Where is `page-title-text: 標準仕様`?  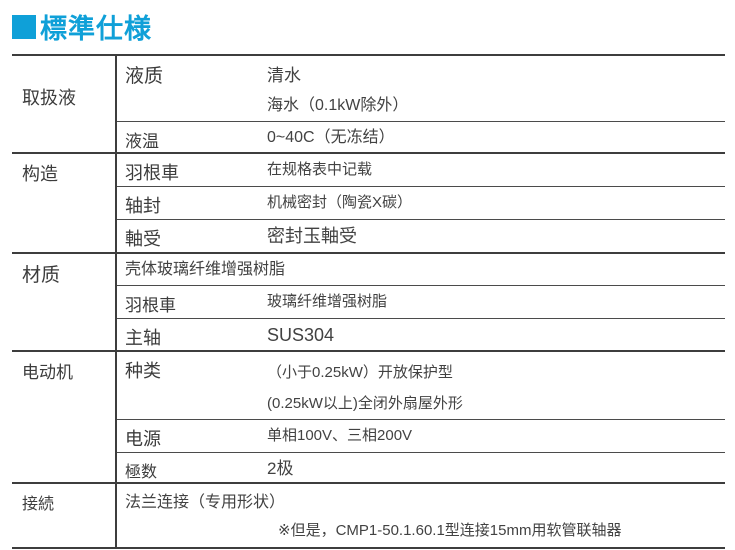 page-title-text: 標準仕様 is located at coordinates (96, 29).